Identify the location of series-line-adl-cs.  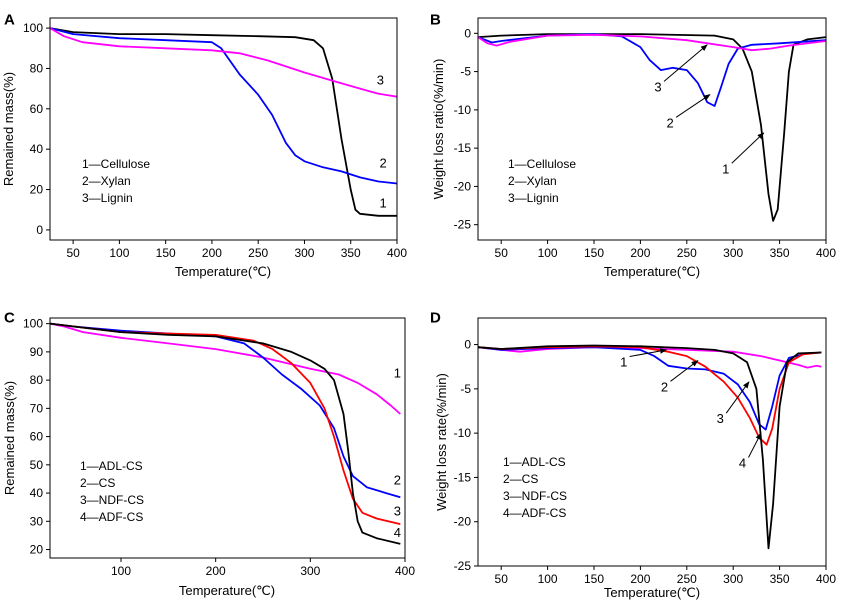
(649, 357).